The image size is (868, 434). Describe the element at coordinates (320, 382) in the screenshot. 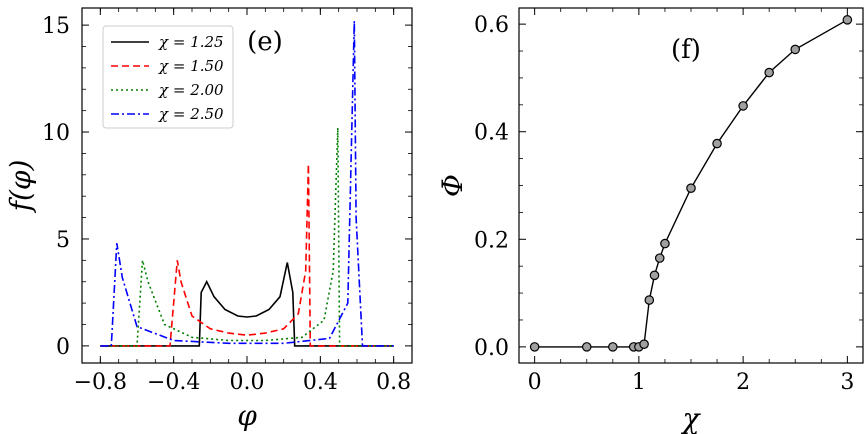

I see `x-tick-label: 0.4` at that location.